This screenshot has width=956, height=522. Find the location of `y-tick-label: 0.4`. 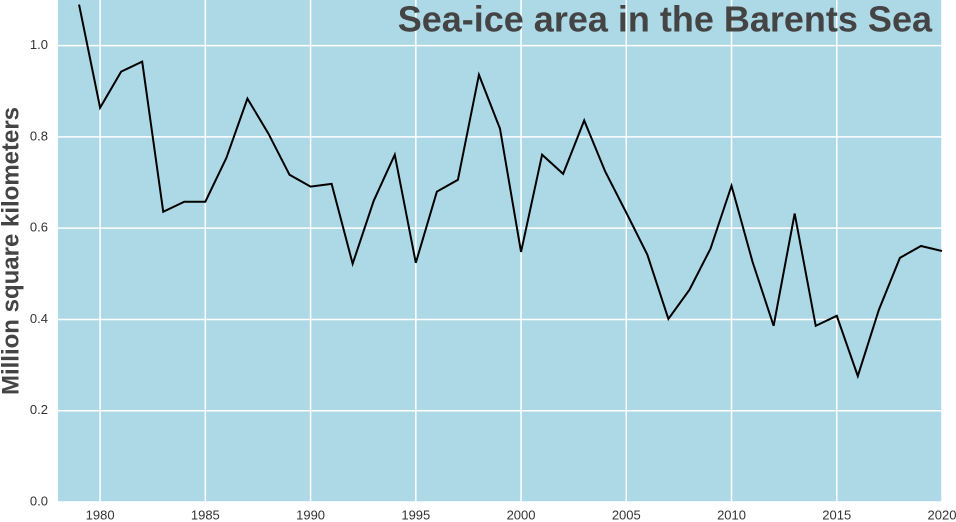

y-tick-label: 0.4 is located at coordinates (39, 318).